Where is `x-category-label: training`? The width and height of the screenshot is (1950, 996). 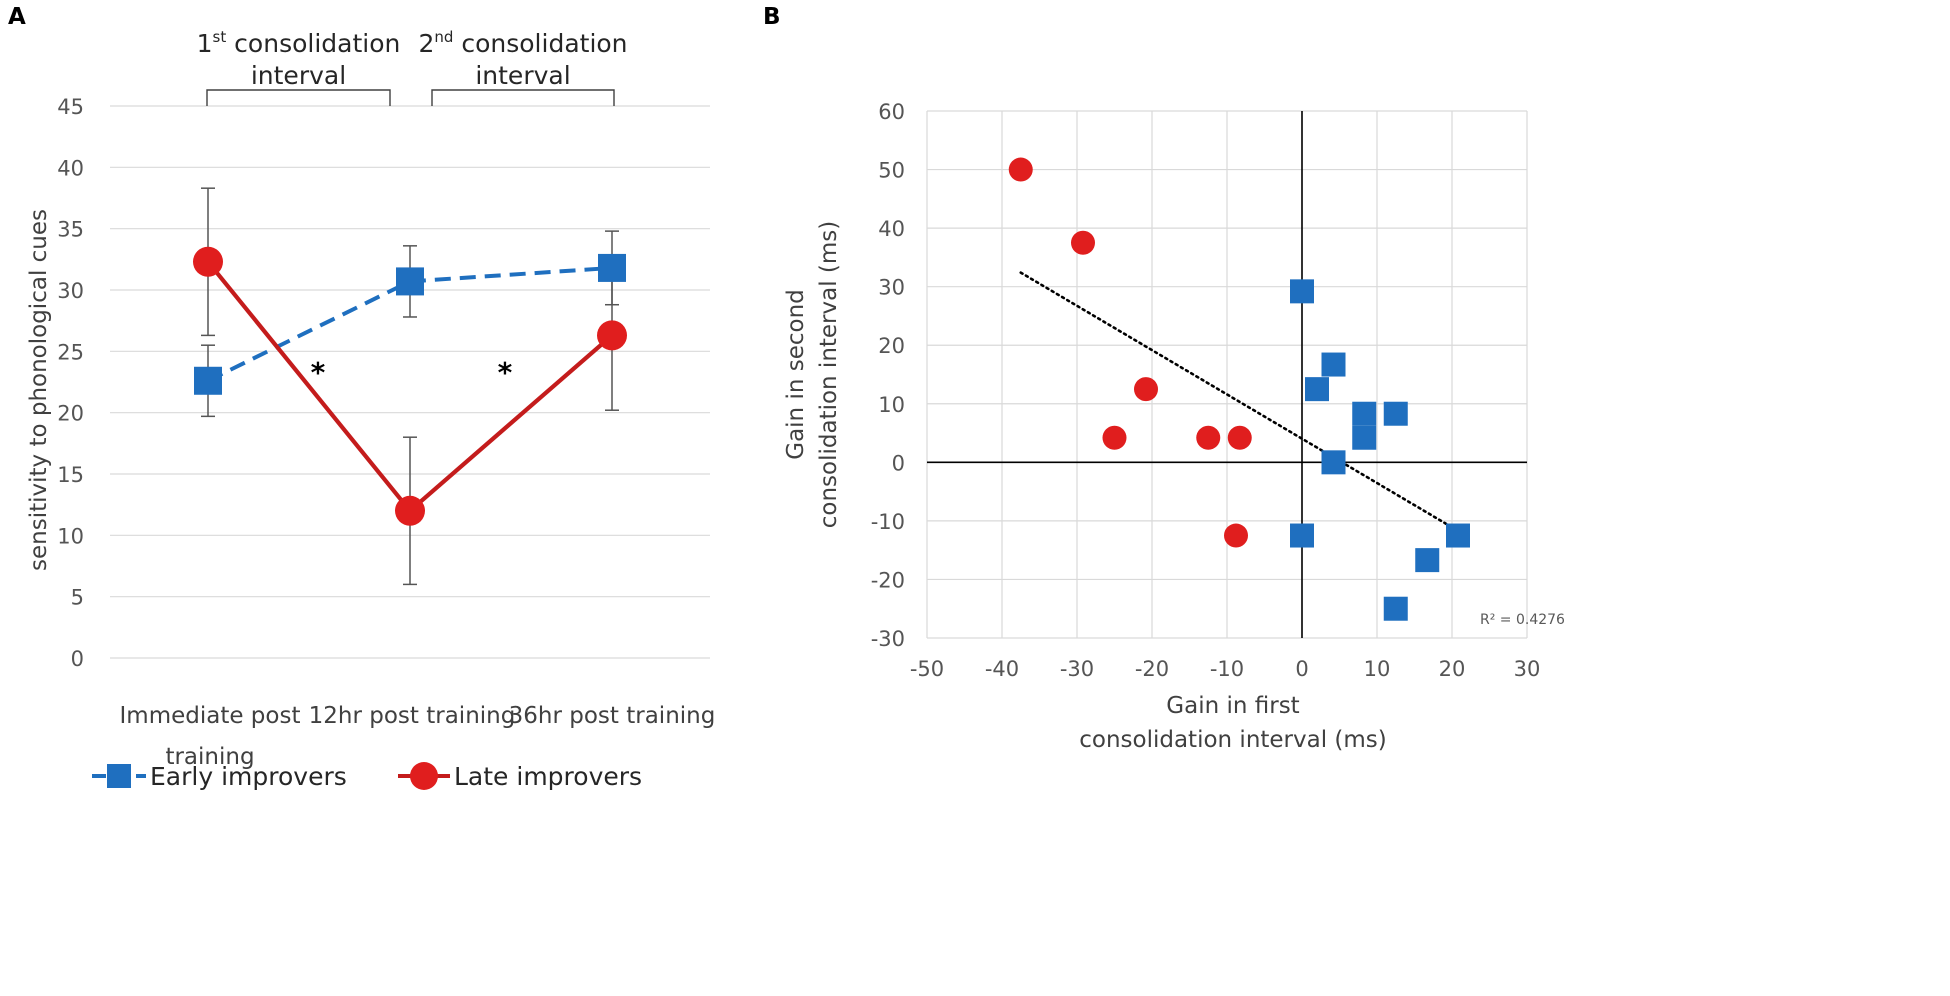 x-category-label: training is located at coordinates (209, 757).